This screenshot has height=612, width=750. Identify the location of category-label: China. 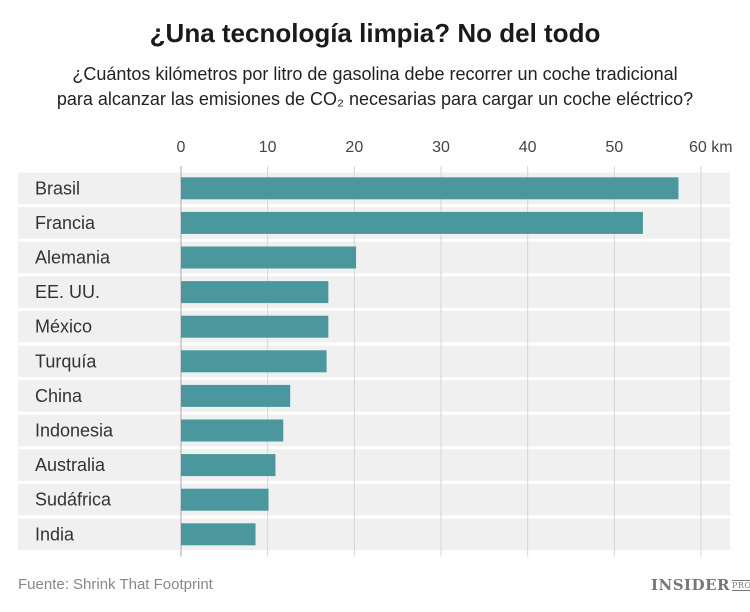
(59, 396).